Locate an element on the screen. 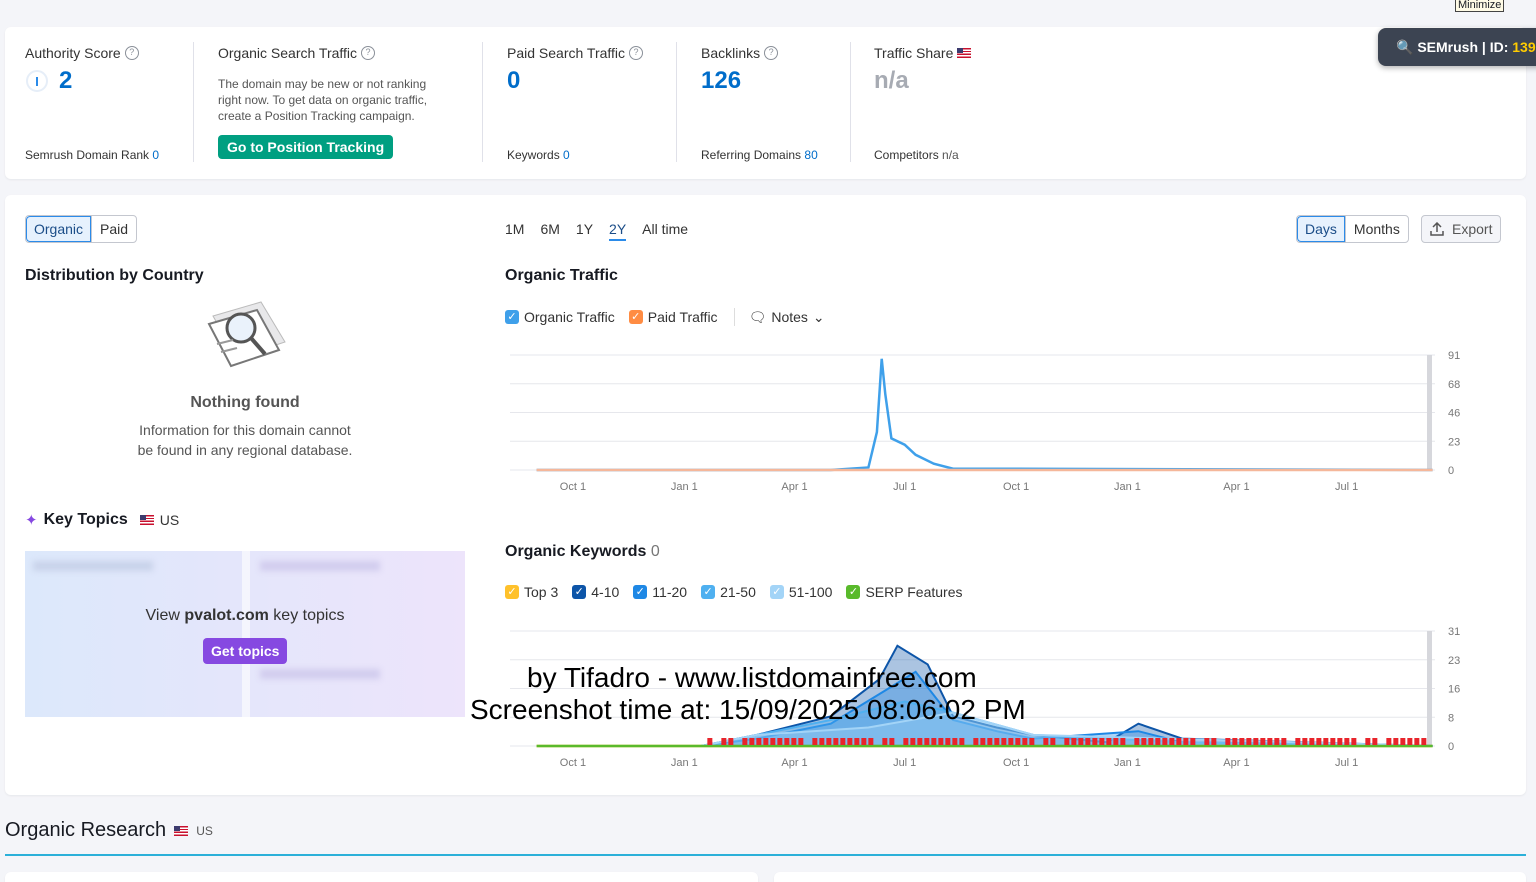 The height and width of the screenshot is (882, 1536). legend-paid-traffic: ✓ Paid Traffic is located at coordinates (673, 317).